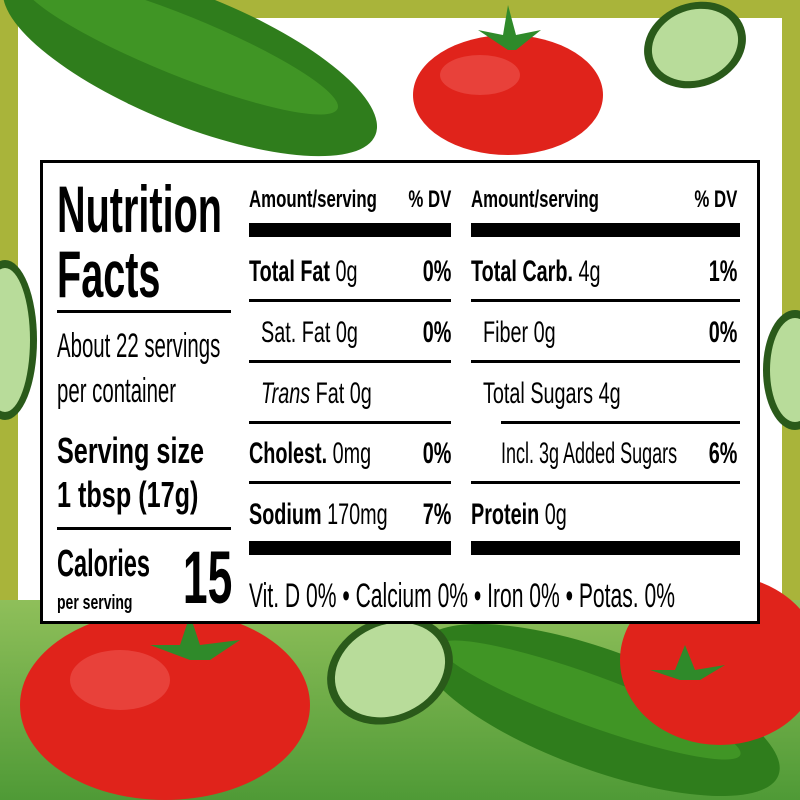 The width and height of the screenshot is (800, 800). I want to click on row-cholesterol: Cholest. 0mg, so click(310, 453).